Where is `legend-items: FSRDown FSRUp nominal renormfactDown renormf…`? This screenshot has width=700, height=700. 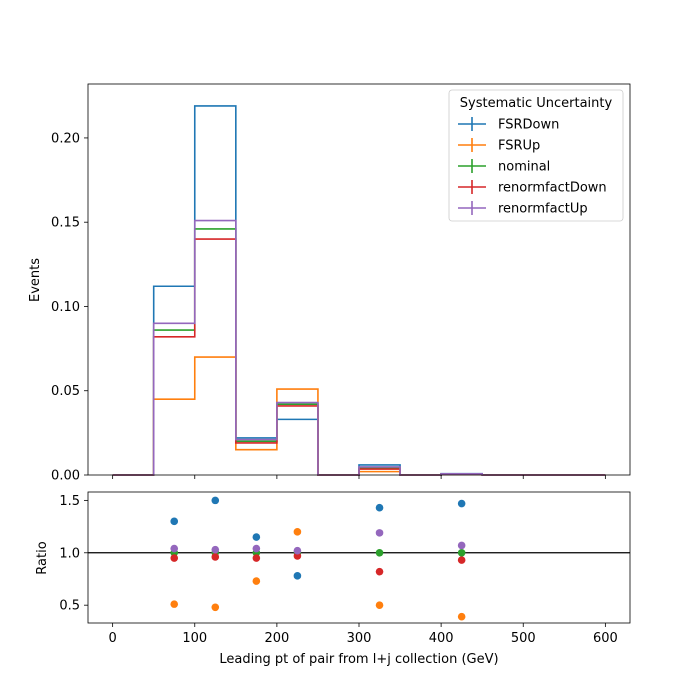 legend-items: FSRDown FSRUp nominal renormfactDown renormf… is located at coordinates (532, 167).